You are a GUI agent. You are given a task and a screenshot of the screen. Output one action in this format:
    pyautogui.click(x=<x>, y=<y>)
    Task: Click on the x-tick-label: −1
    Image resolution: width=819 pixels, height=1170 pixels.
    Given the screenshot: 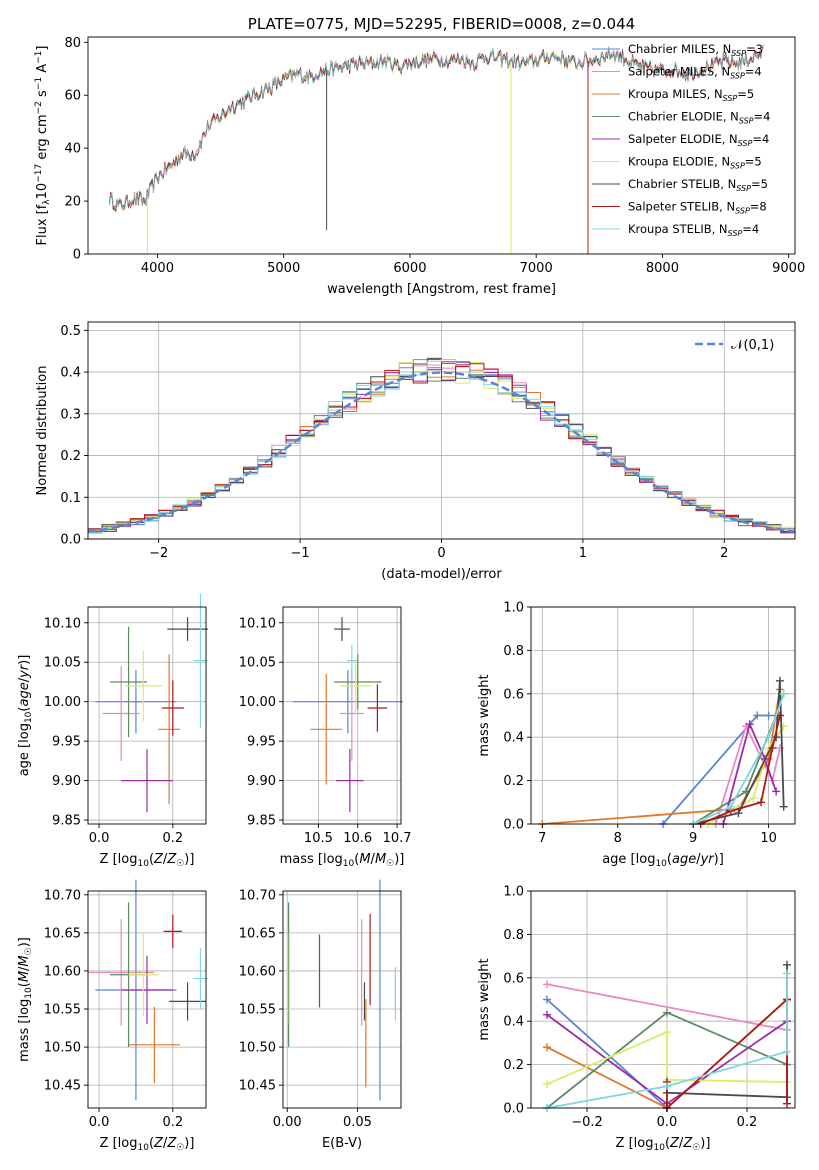 What is the action you would take?
    pyautogui.click(x=300, y=553)
    